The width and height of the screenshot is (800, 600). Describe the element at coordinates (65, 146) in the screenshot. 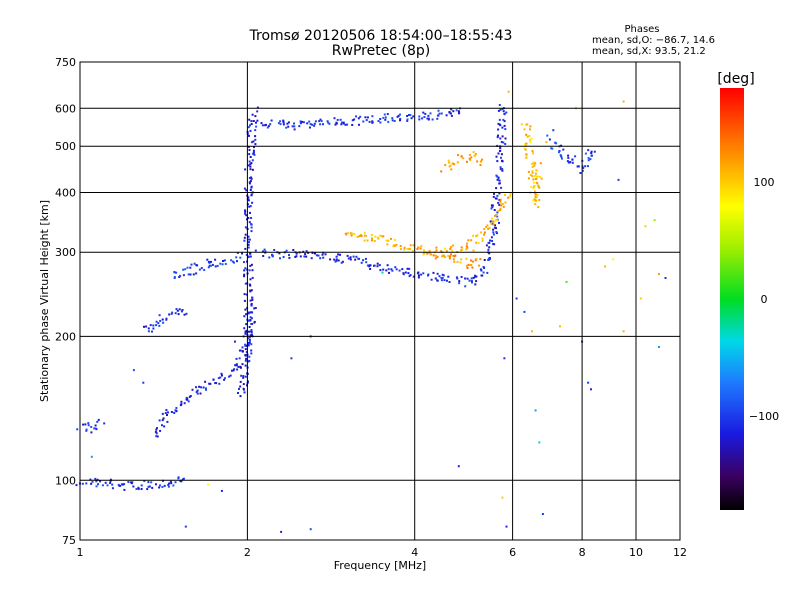

I see `y-tick-label: 500` at that location.